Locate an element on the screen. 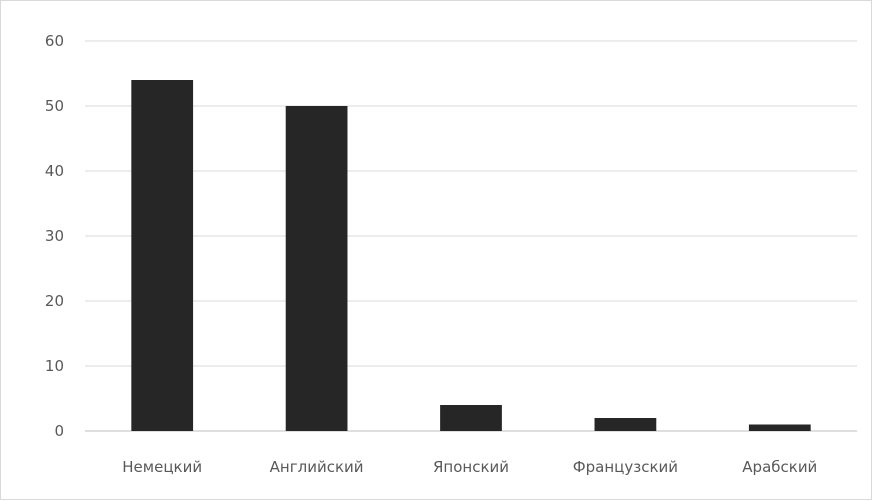 Image resolution: width=873 pixels, height=502 pixels. y-tick-label: 20 is located at coordinates (54, 301).